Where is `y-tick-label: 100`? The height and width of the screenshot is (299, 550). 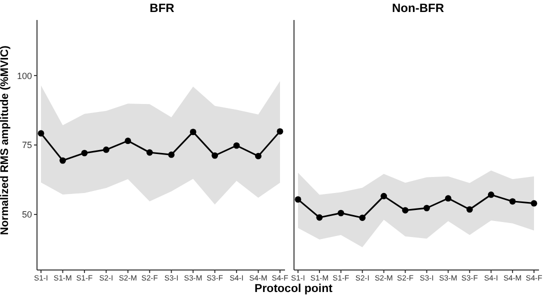
y-tick-label: 100 is located at coordinates (24, 75).